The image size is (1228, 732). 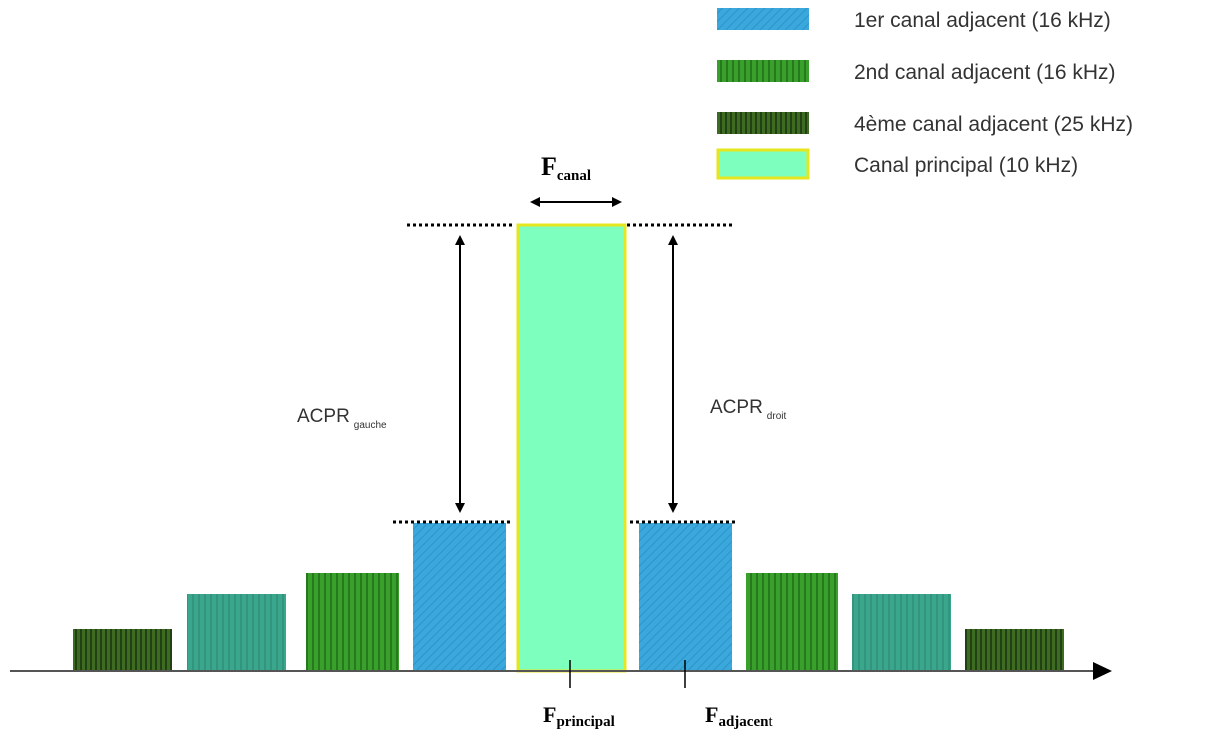 I want to click on f-canal-label: Fcanal, so click(x=566, y=168).